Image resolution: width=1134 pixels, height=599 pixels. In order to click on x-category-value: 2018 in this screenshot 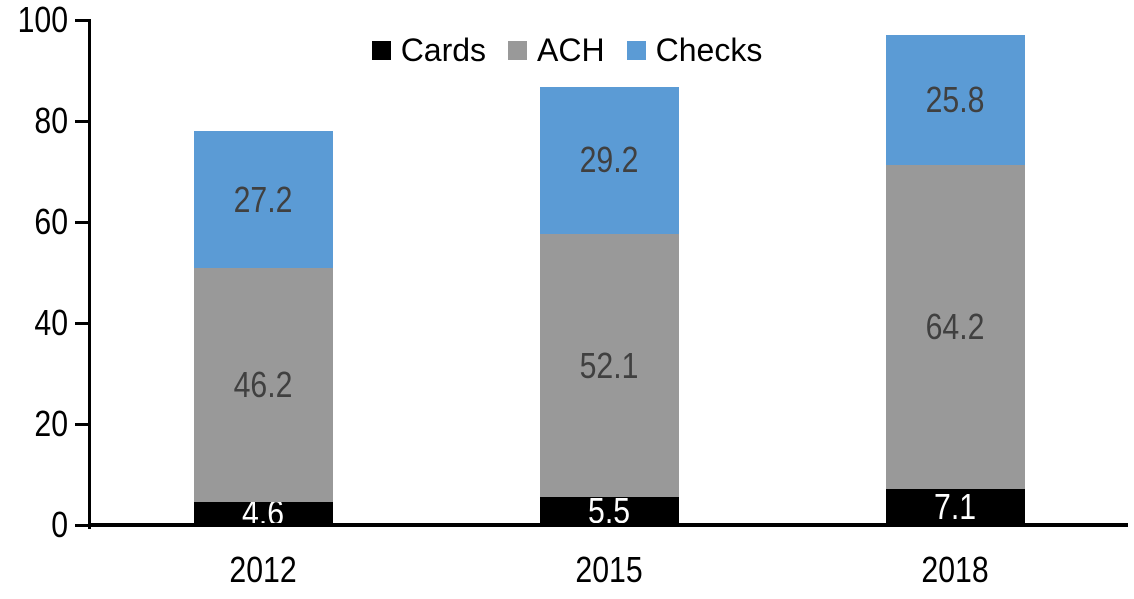, I will do `click(955, 569)`.